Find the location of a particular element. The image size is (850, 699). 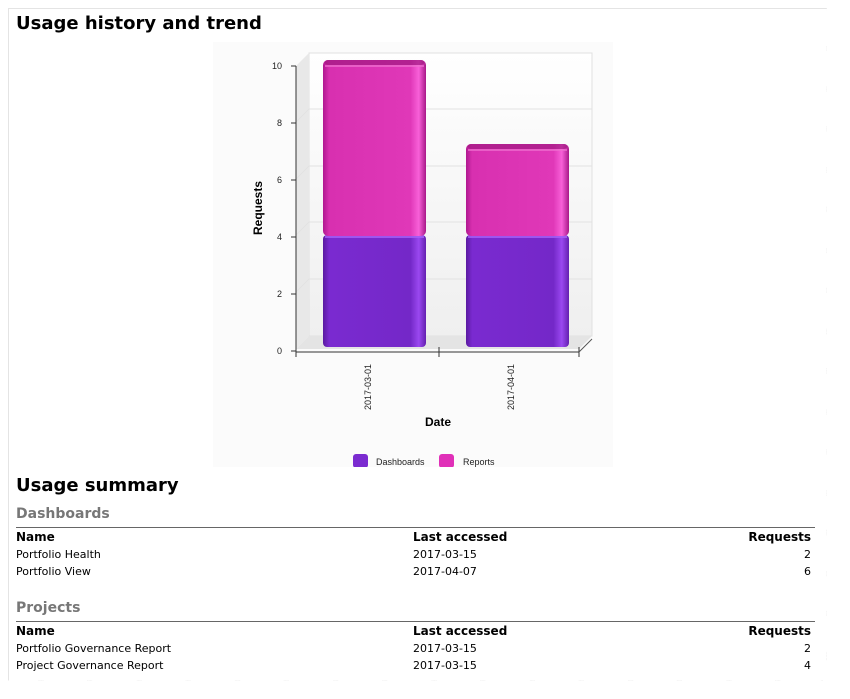

history-title: Usage history and trend is located at coordinates (139, 23).